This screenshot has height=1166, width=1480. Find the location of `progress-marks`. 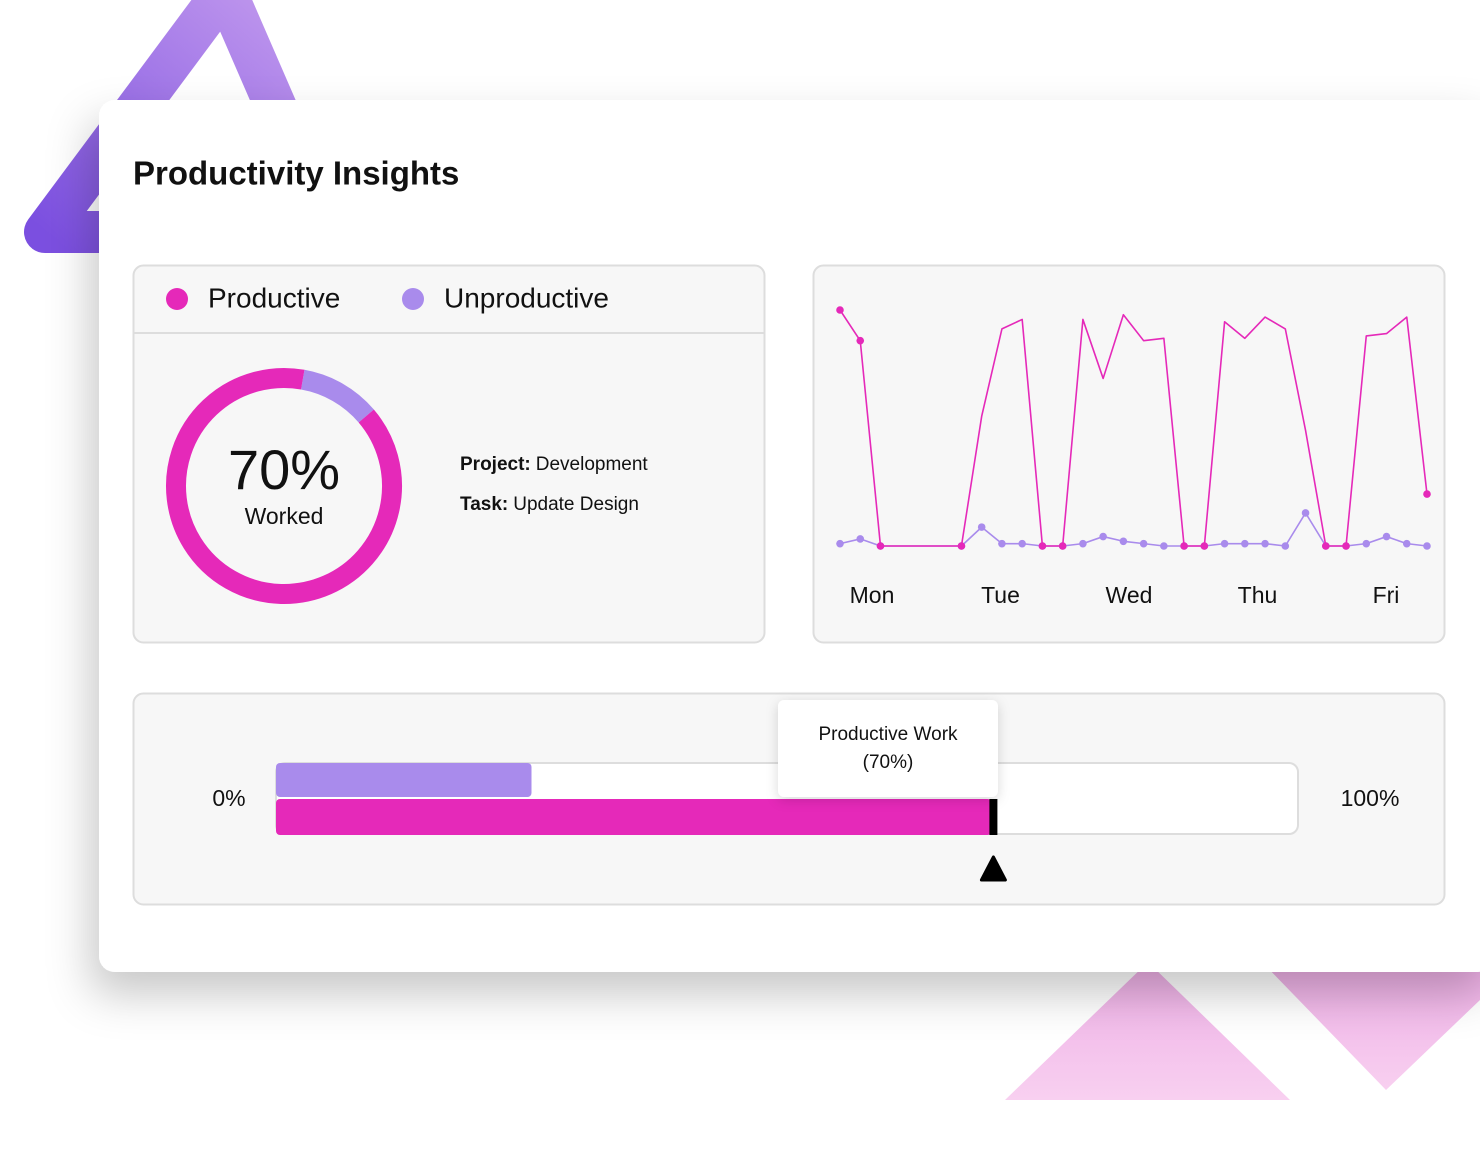

progress-marks is located at coordinates (641, 822).